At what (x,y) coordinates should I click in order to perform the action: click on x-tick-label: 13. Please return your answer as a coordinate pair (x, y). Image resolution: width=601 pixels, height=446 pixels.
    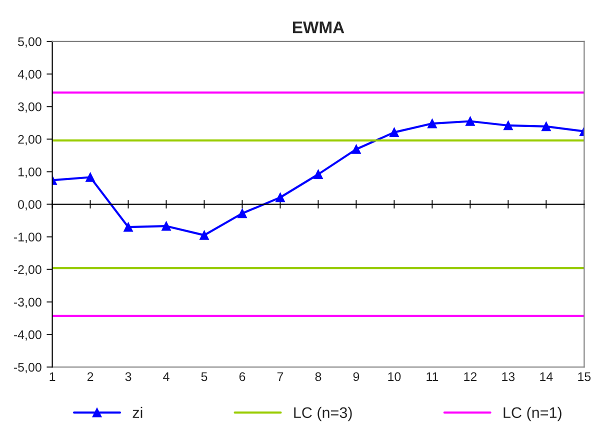
    Looking at the image, I should click on (508, 377).